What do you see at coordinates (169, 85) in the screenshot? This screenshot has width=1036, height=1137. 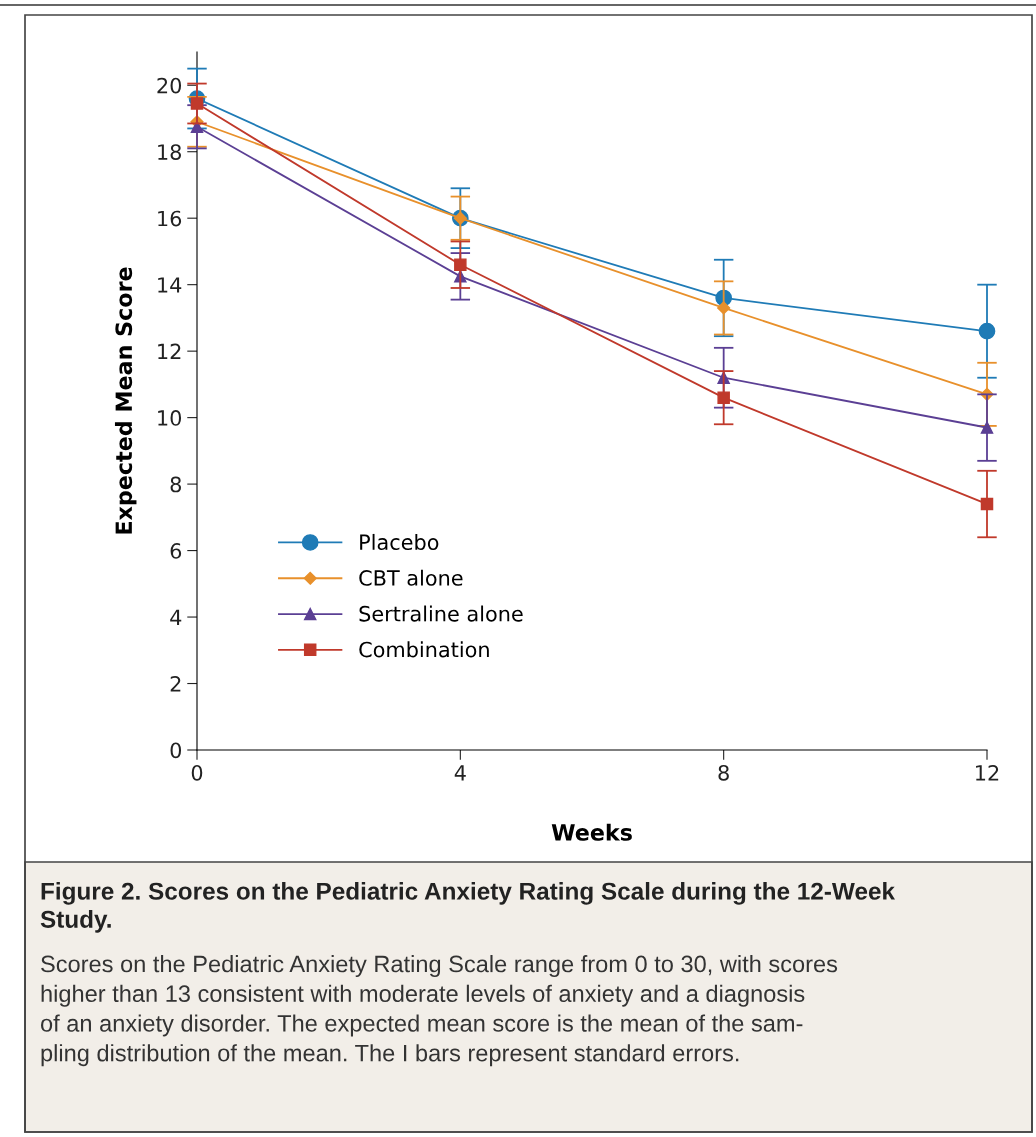 I see `y-tick-label: 20` at bounding box center [169, 85].